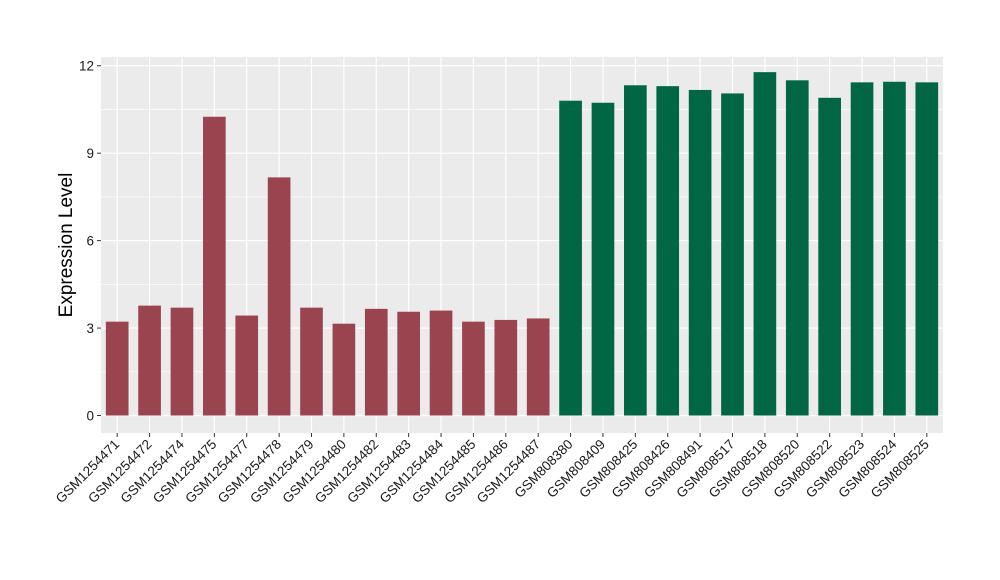 This screenshot has width=1000, height=580. I want to click on bar-GSM808518, so click(765, 244).